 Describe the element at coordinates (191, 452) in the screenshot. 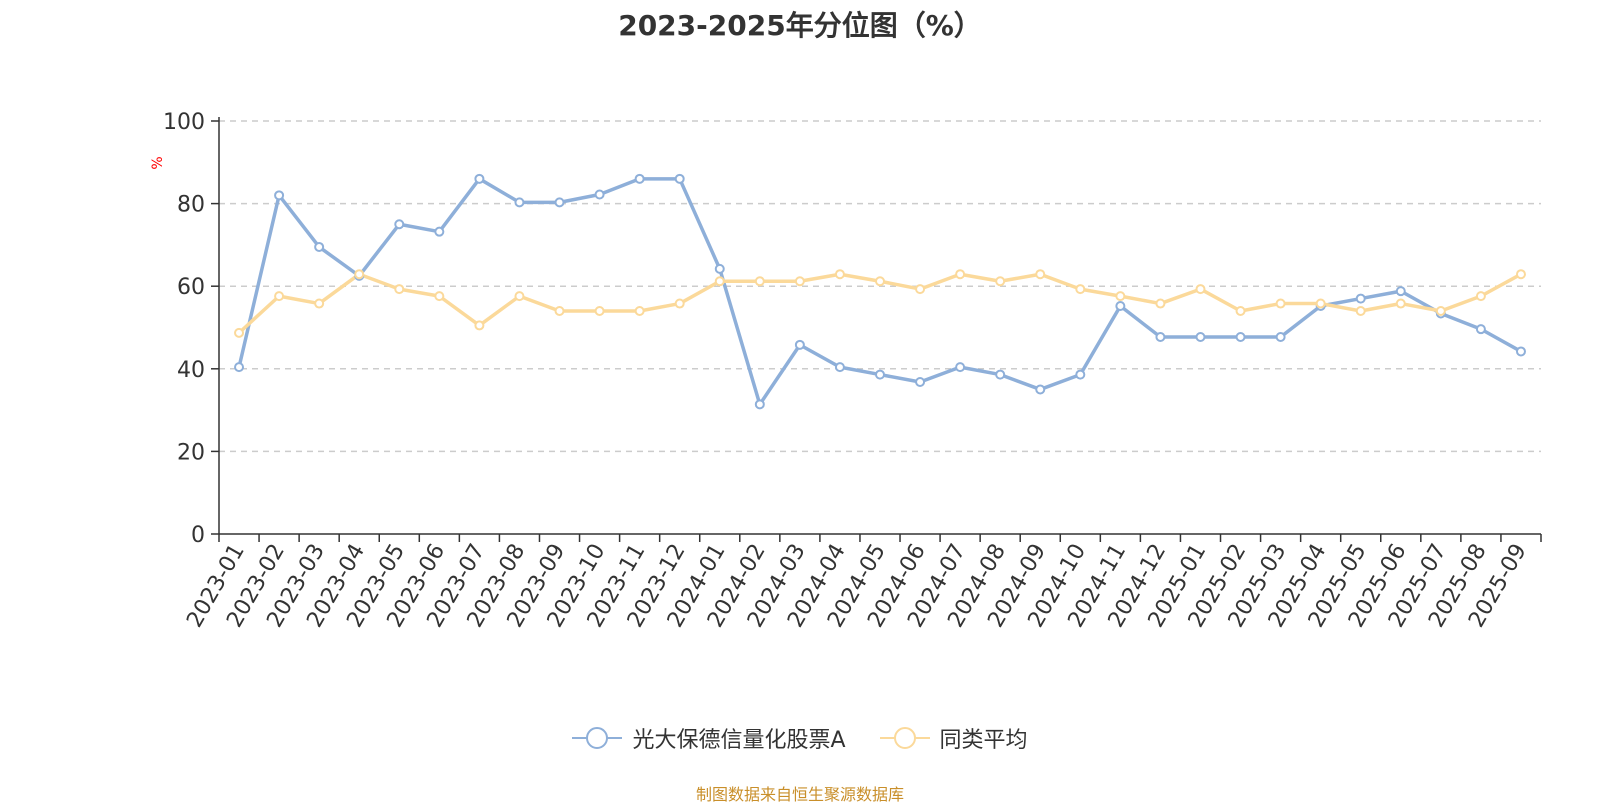

I see `y-tick-label: 20` at that location.